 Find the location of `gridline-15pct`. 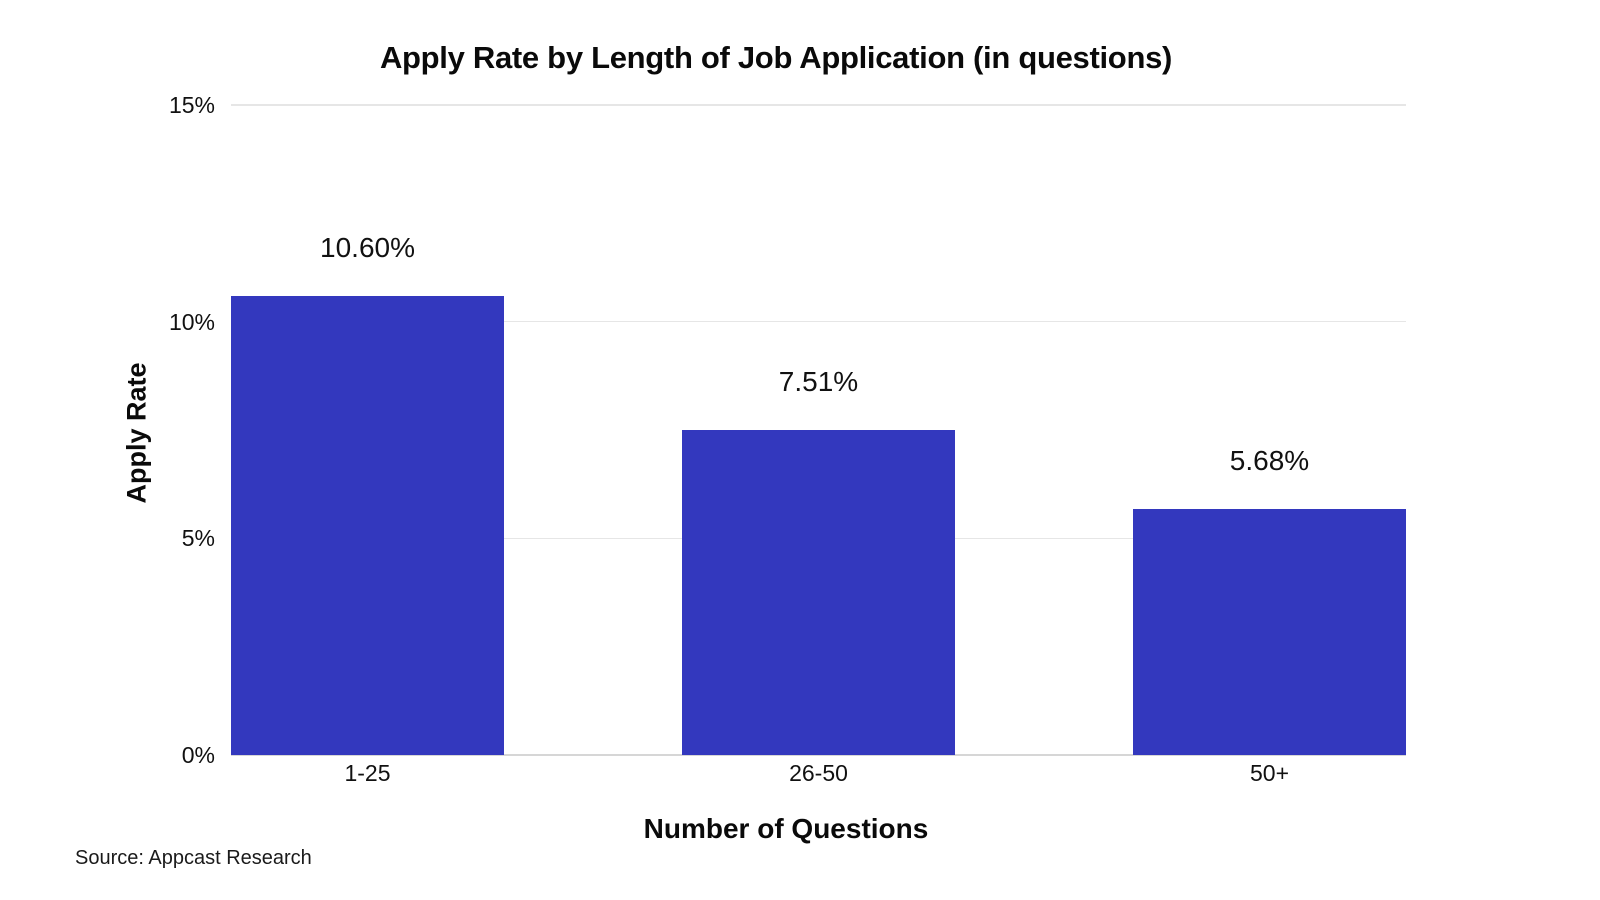

gridline-15pct is located at coordinates (818, 105).